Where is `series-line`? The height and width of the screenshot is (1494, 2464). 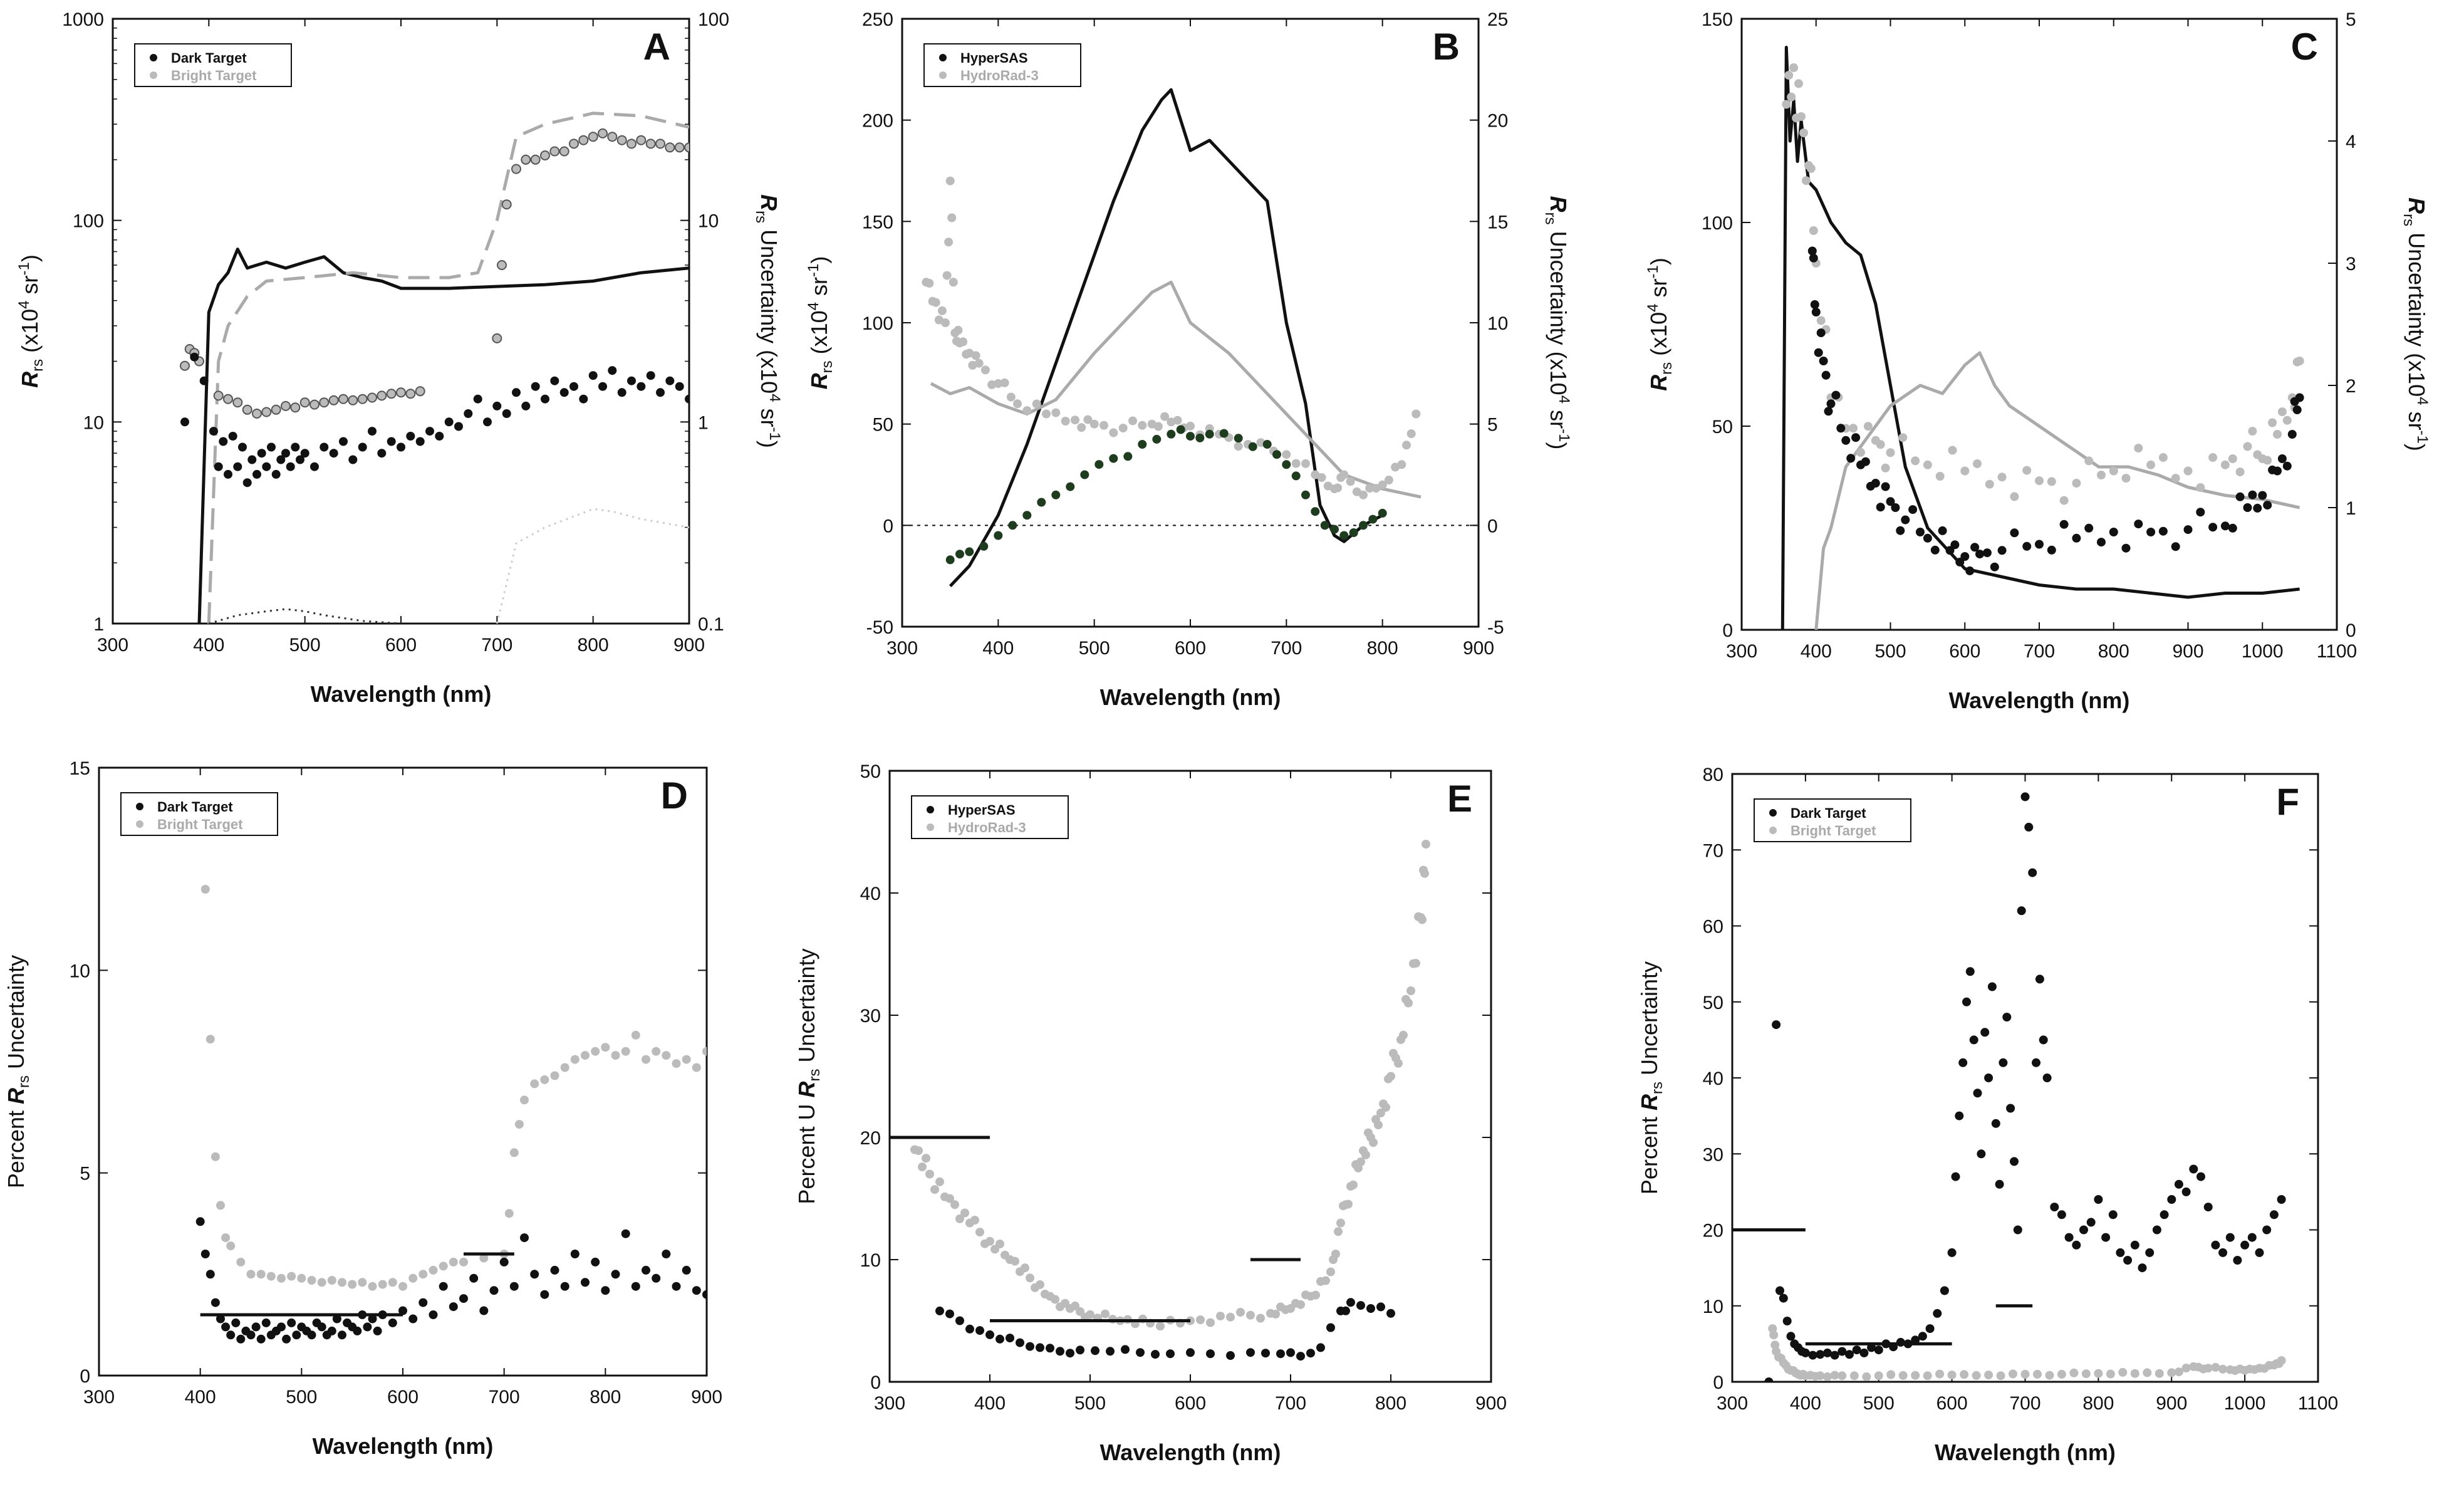 series-line is located at coordinates (1176, 389).